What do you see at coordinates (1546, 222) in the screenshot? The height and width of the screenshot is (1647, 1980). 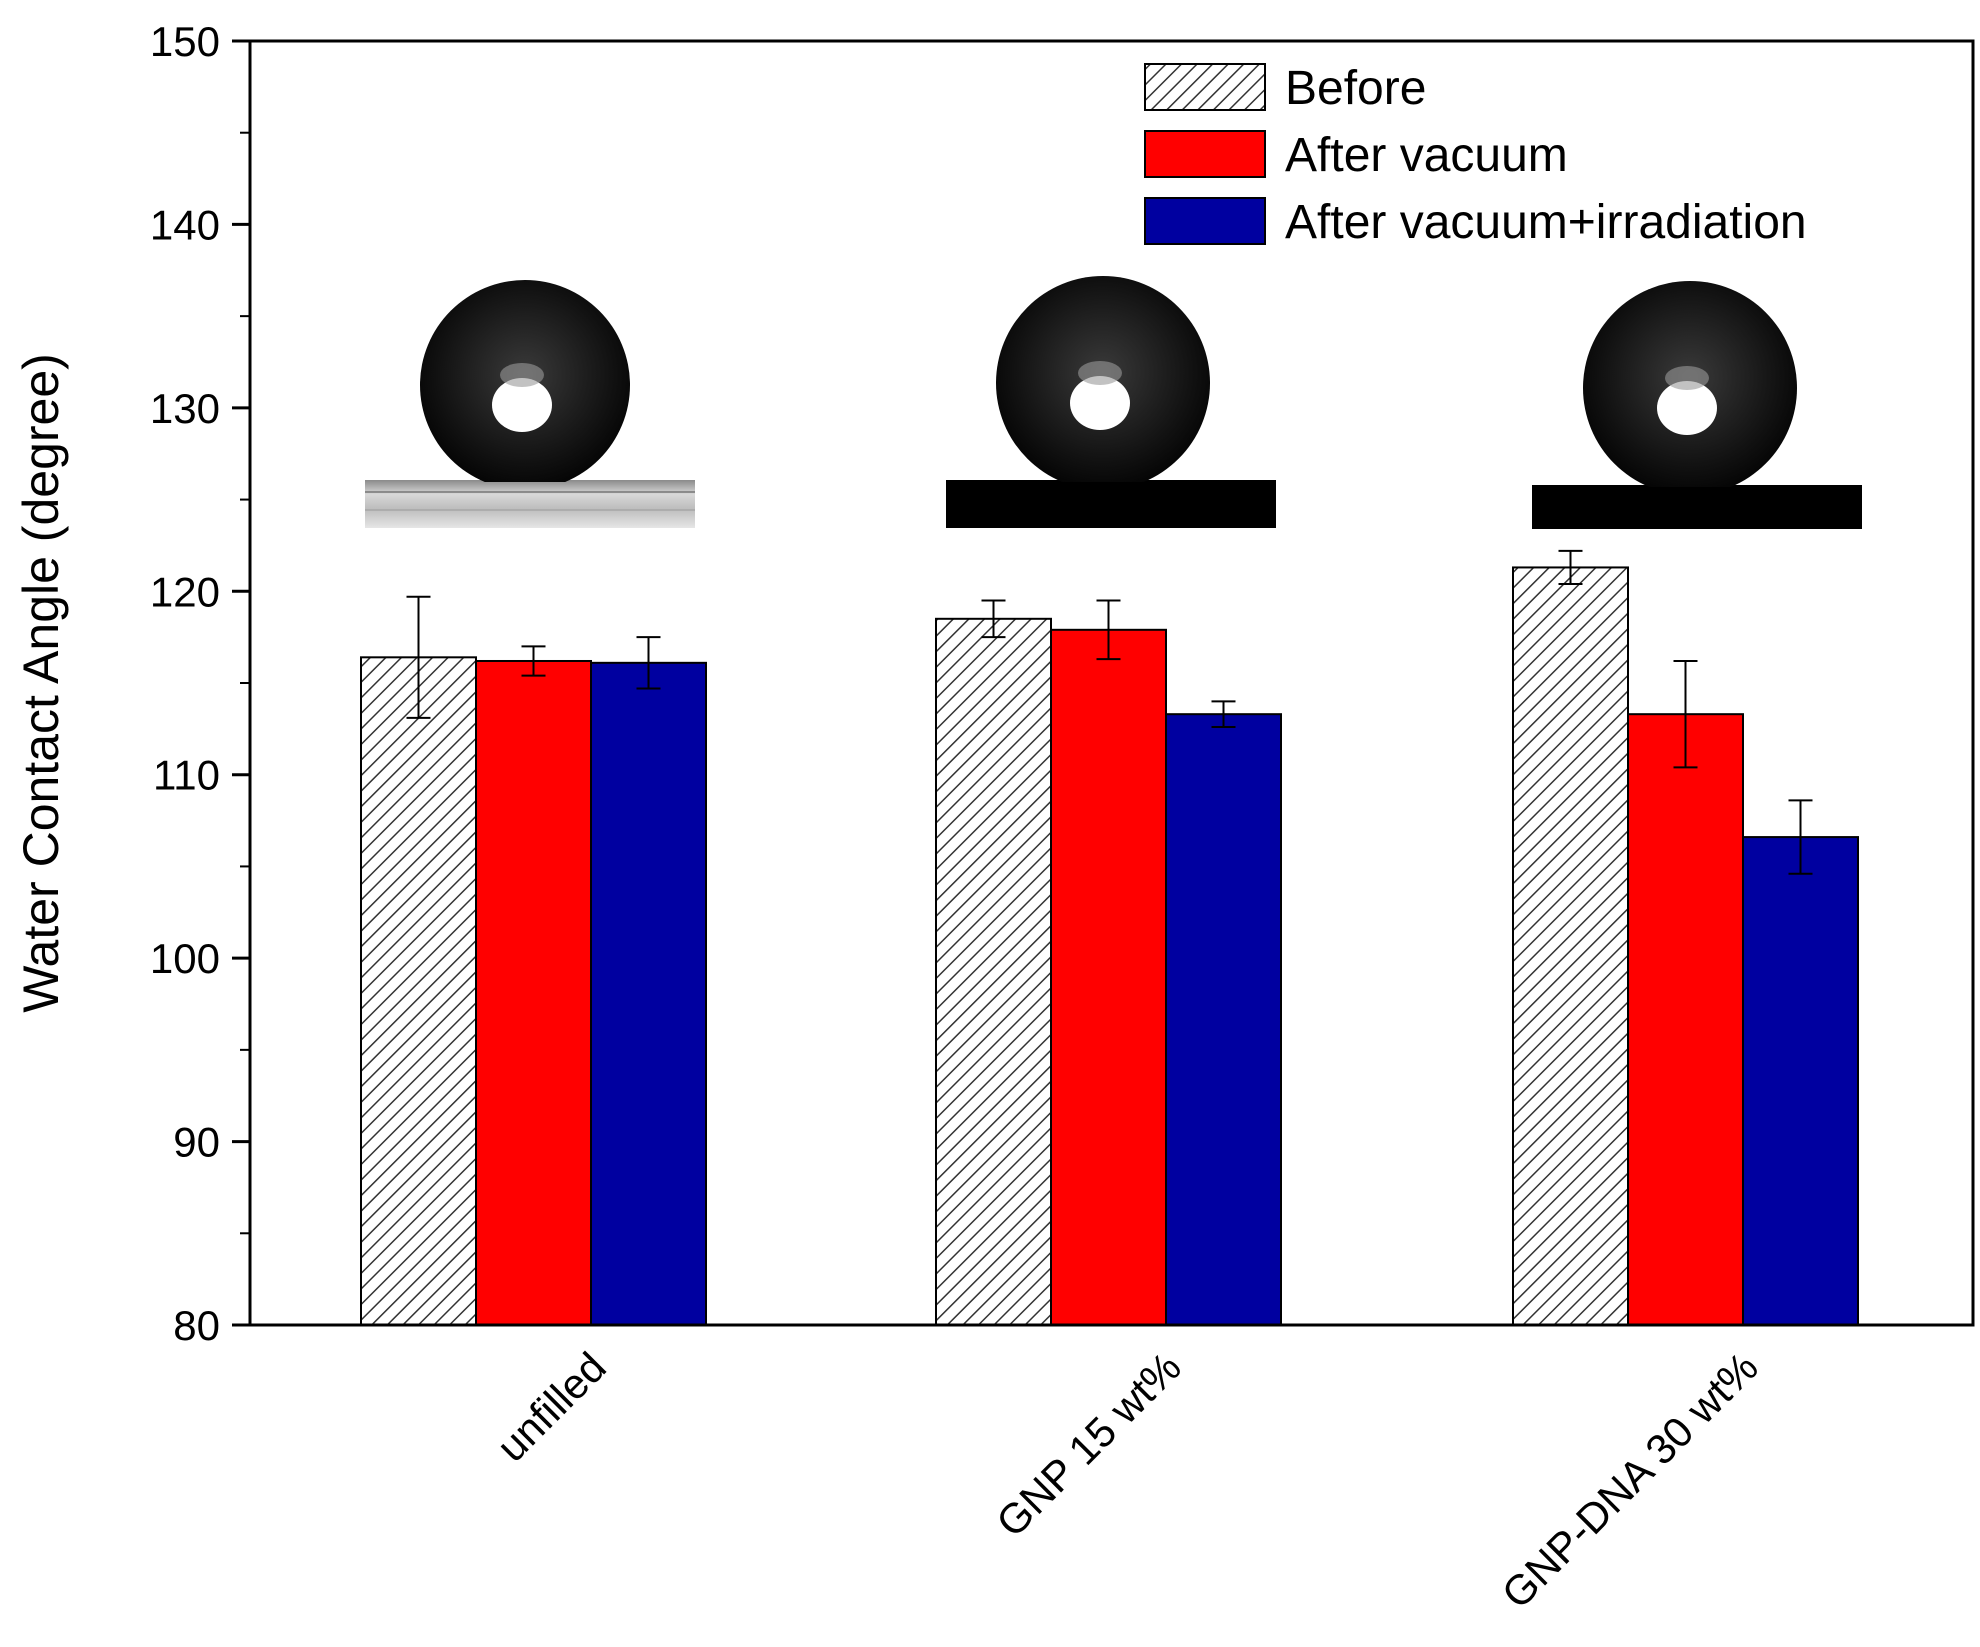 I see `legend-label: After vacuum+irradiation` at bounding box center [1546, 222].